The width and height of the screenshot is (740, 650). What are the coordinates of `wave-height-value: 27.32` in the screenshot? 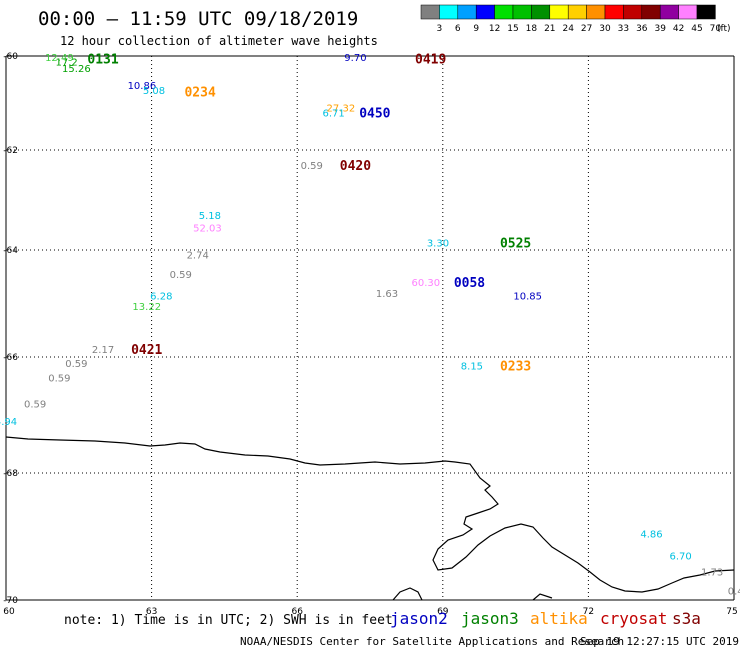 It's located at (341, 109).